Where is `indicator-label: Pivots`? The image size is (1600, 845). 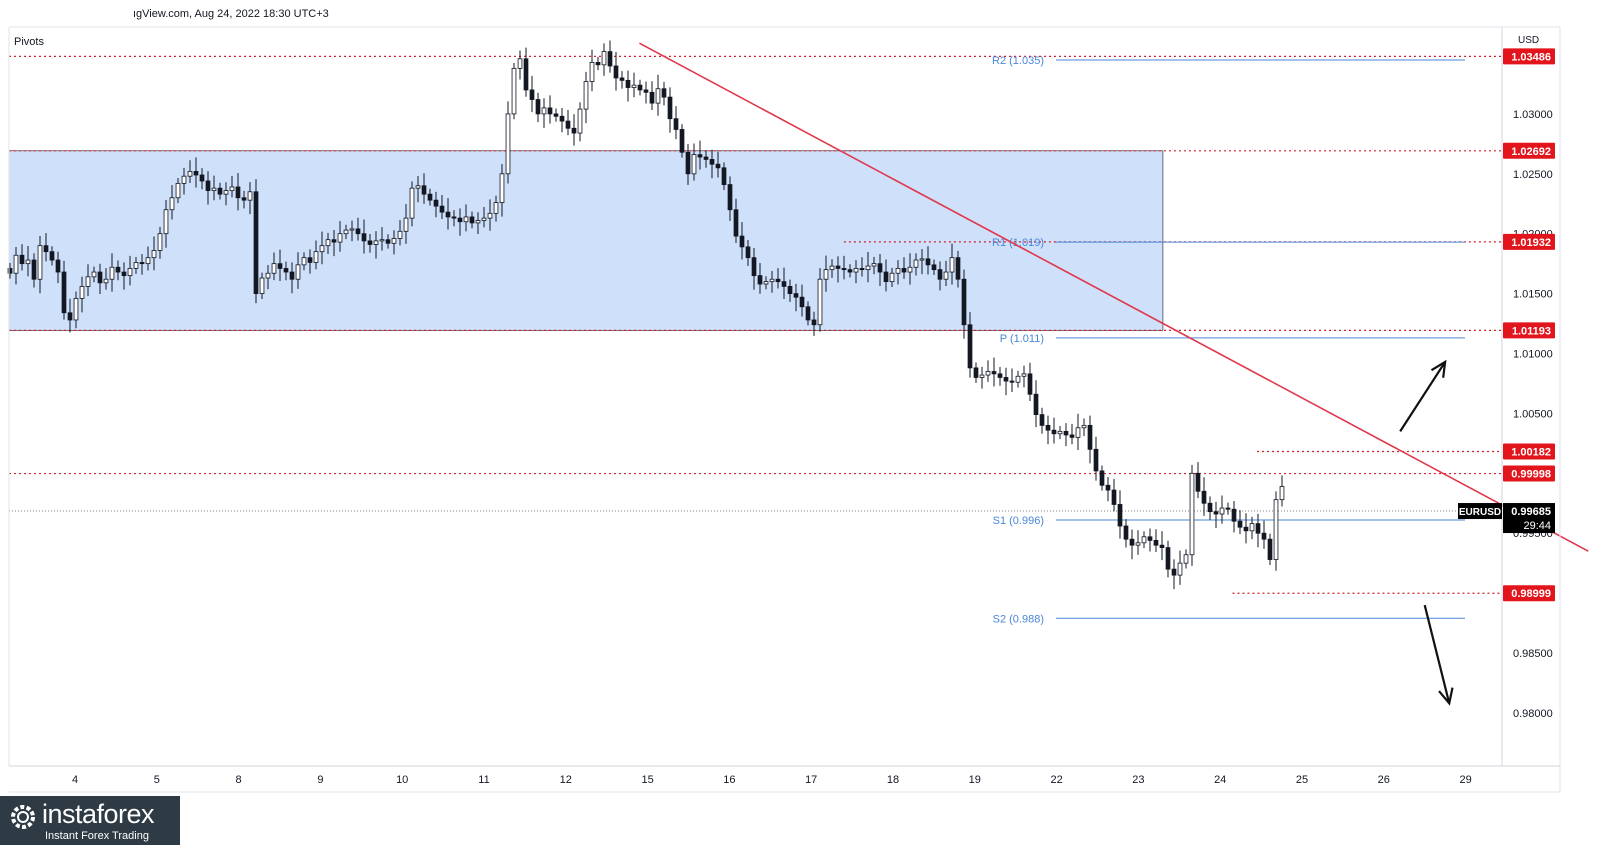
indicator-label: Pivots is located at coordinates (29, 42).